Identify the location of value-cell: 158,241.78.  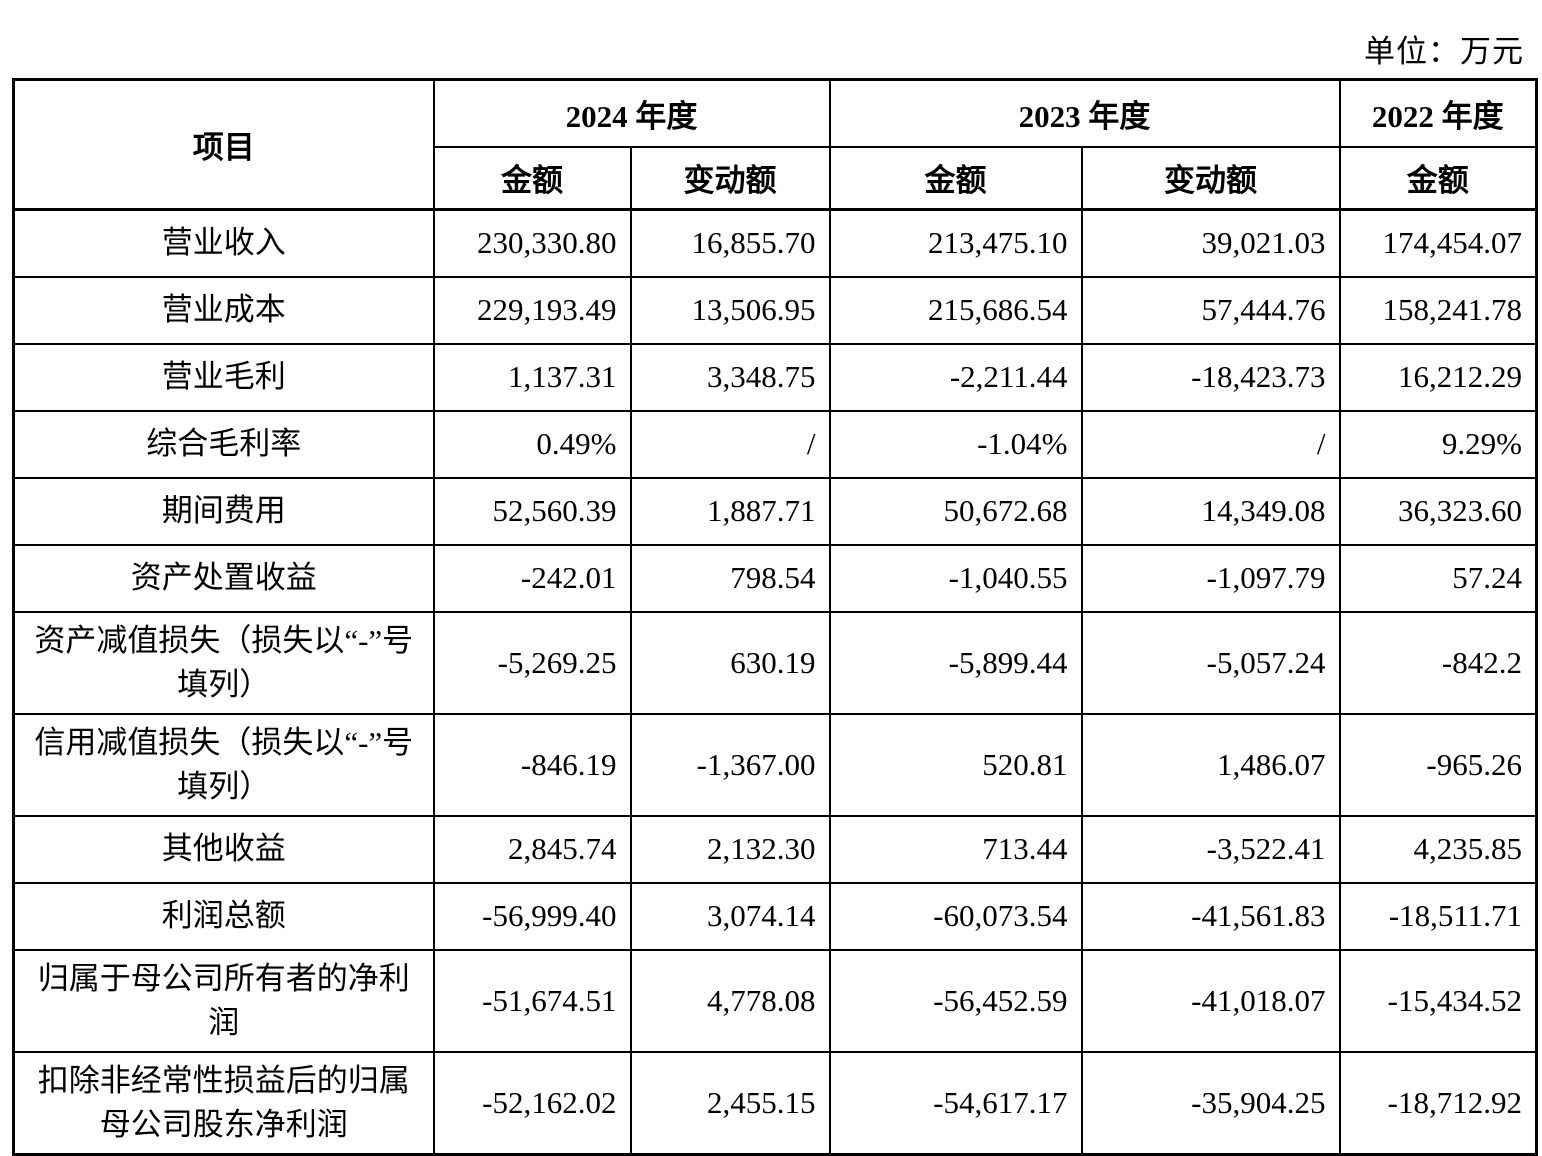
(1438, 310).